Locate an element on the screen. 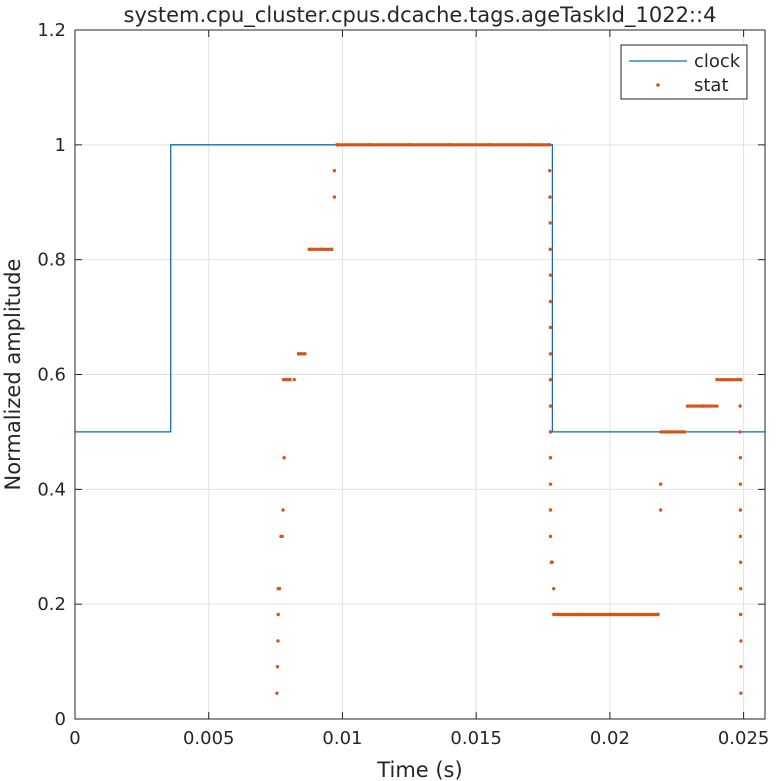 This screenshot has width=778, height=781. legend: clock stat is located at coordinates (684, 72).